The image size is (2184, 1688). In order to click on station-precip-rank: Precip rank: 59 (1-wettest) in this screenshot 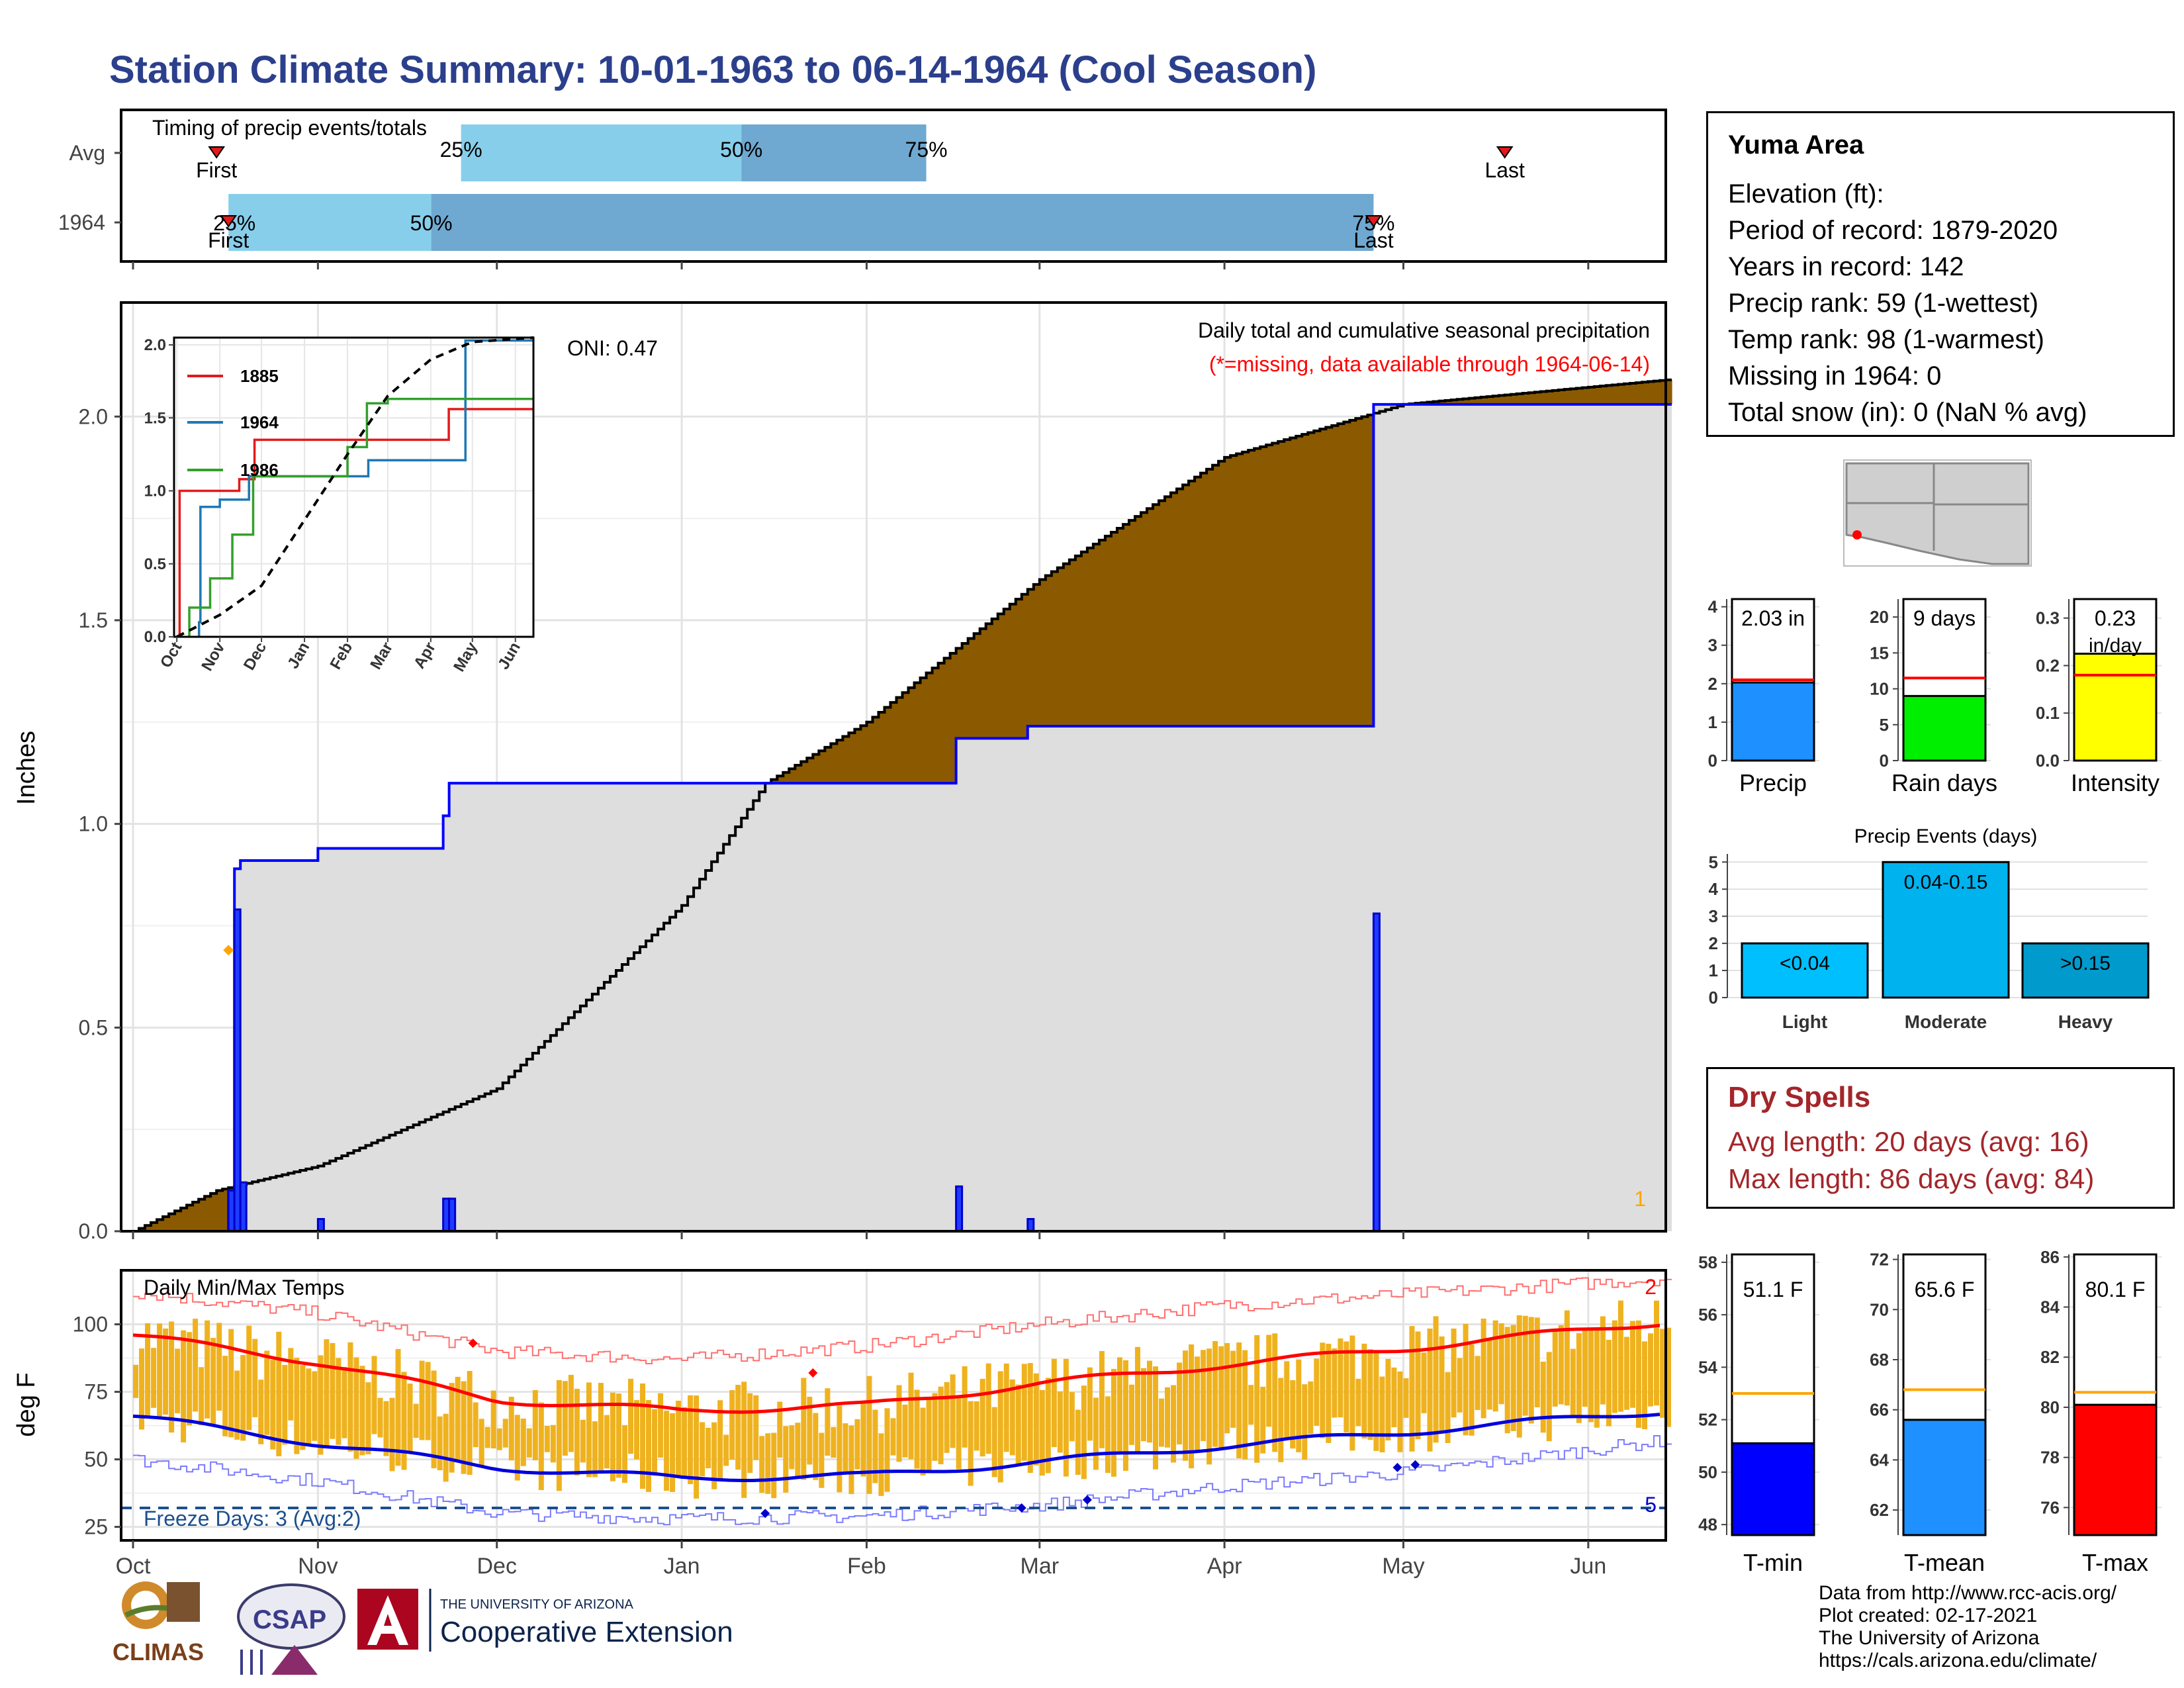, I will do `click(1883, 303)`.